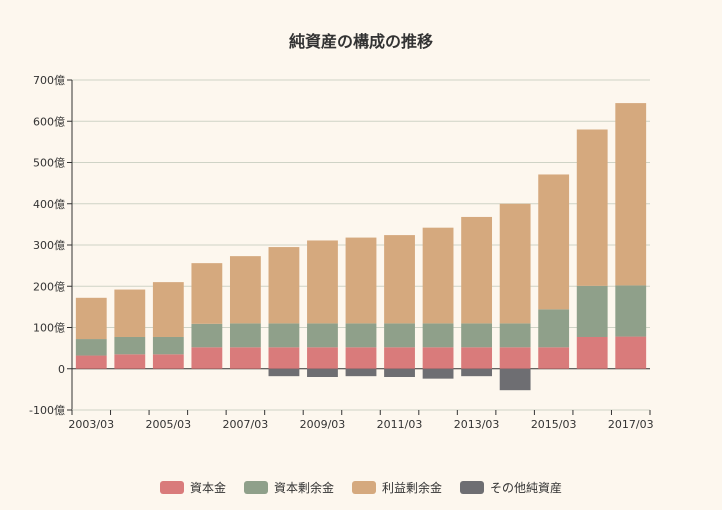 This screenshot has height=510, width=722. What do you see at coordinates (554, 424) in the screenshot?
I see `x-tick-label: 2015/03` at bounding box center [554, 424].